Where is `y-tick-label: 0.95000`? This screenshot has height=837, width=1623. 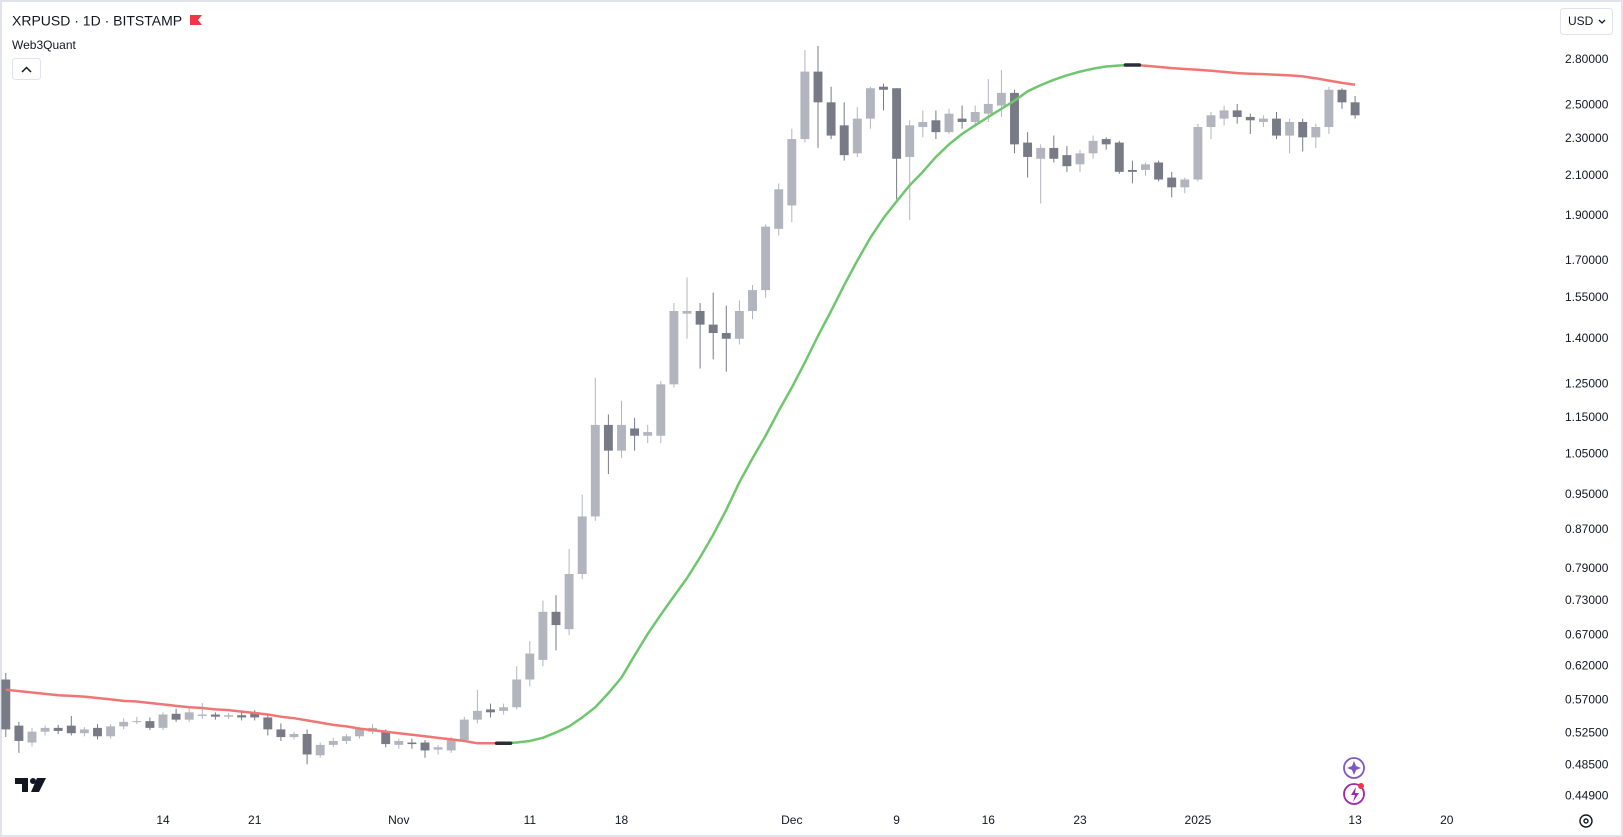 y-tick-label: 0.95000 is located at coordinates (1587, 494).